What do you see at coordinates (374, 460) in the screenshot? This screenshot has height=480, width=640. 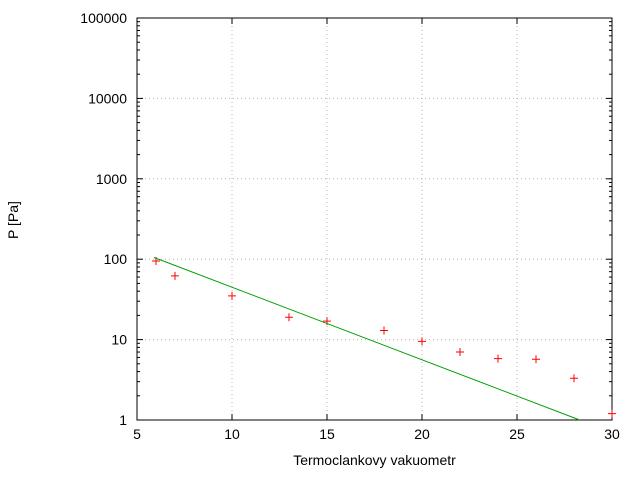 I see `x-axis-title: Termoclankovy vakuometr` at bounding box center [374, 460].